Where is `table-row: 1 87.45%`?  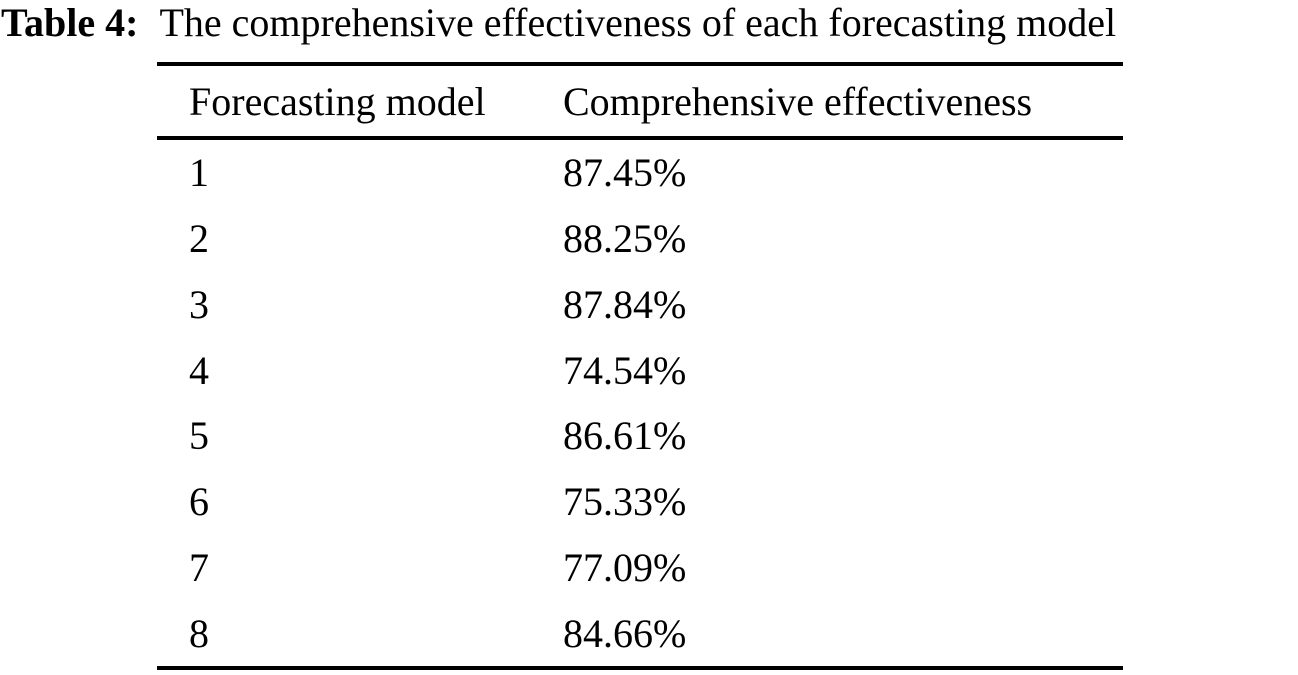 table-row: 1 87.45% is located at coordinates (640, 173).